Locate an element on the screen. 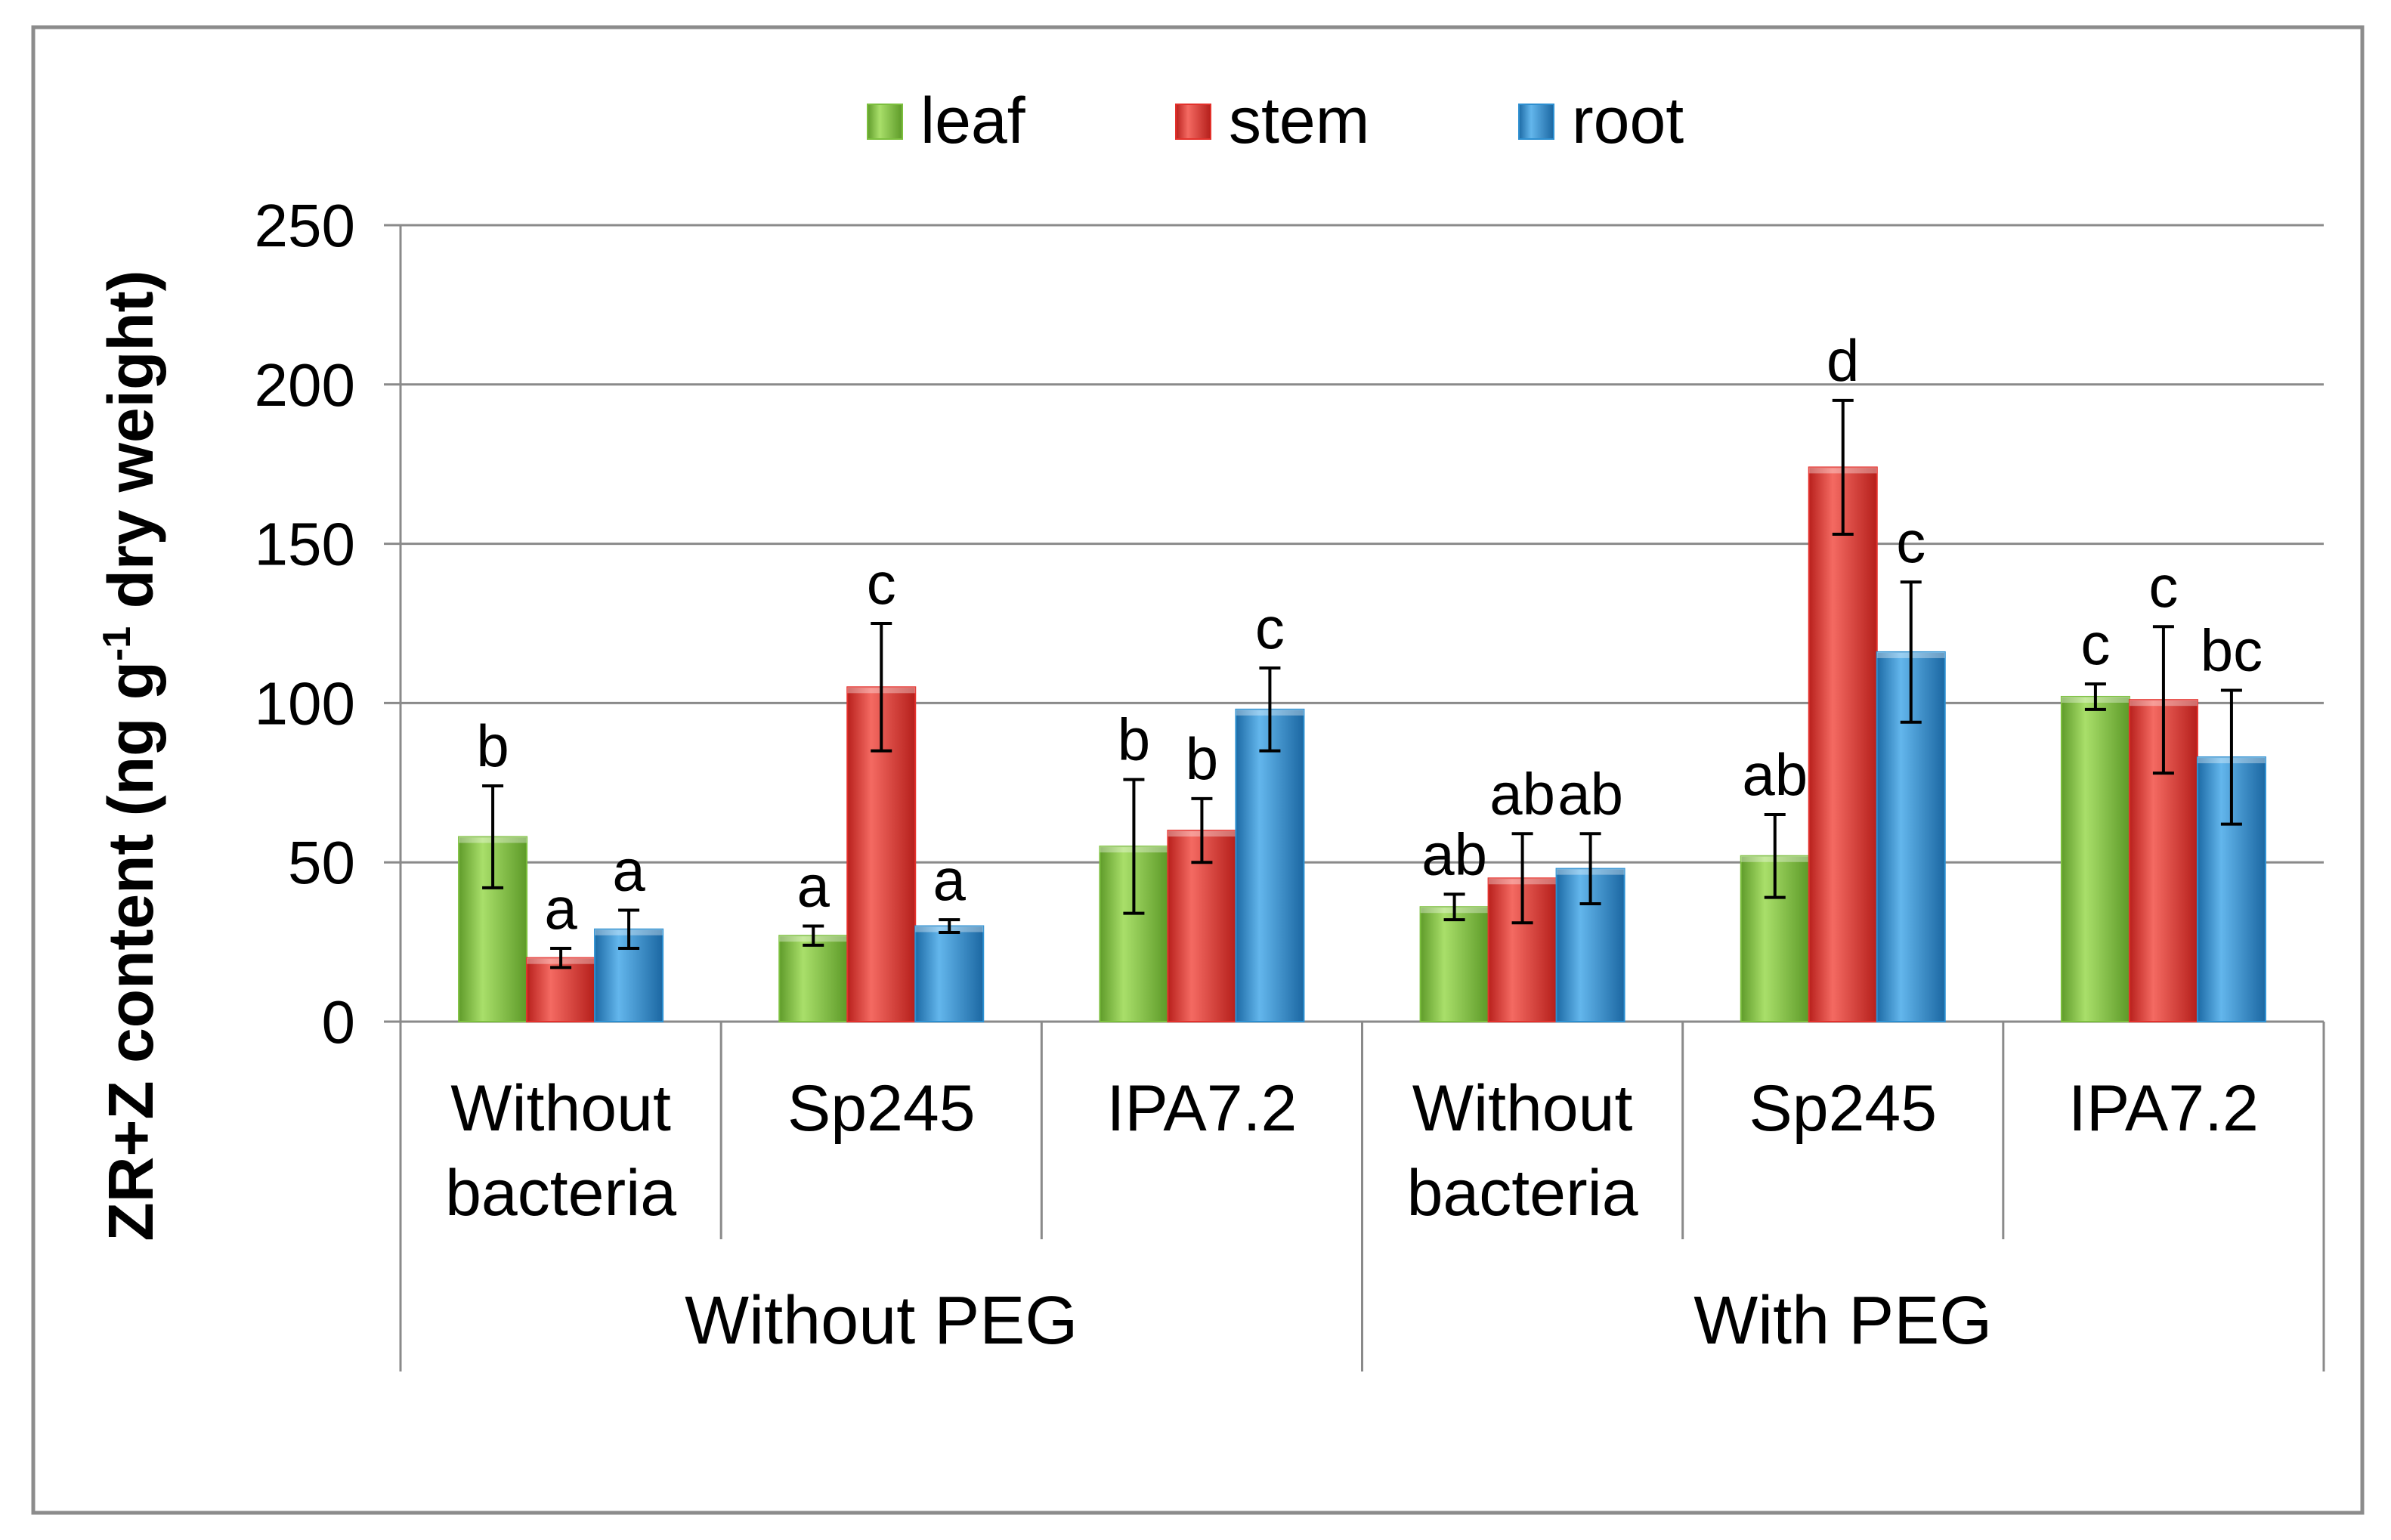 The width and height of the screenshot is (2391, 1540). significance-label-leaf: c is located at coordinates (2095, 644).